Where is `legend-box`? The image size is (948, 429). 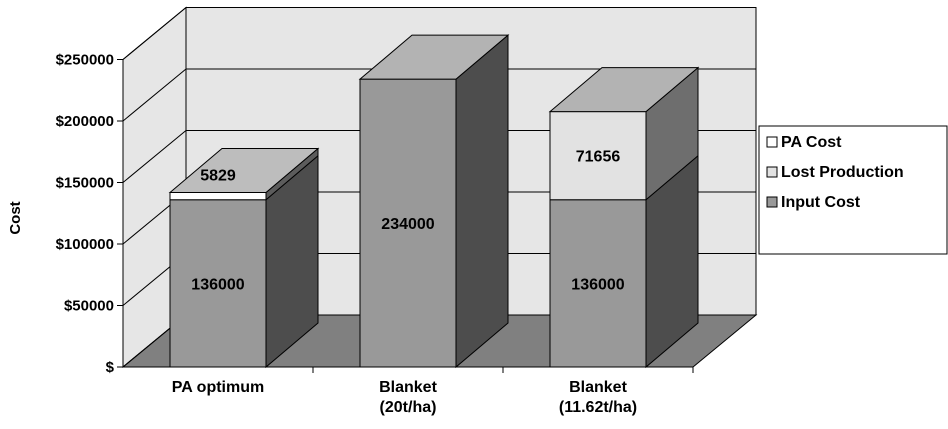 legend-box is located at coordinates (853, 190).